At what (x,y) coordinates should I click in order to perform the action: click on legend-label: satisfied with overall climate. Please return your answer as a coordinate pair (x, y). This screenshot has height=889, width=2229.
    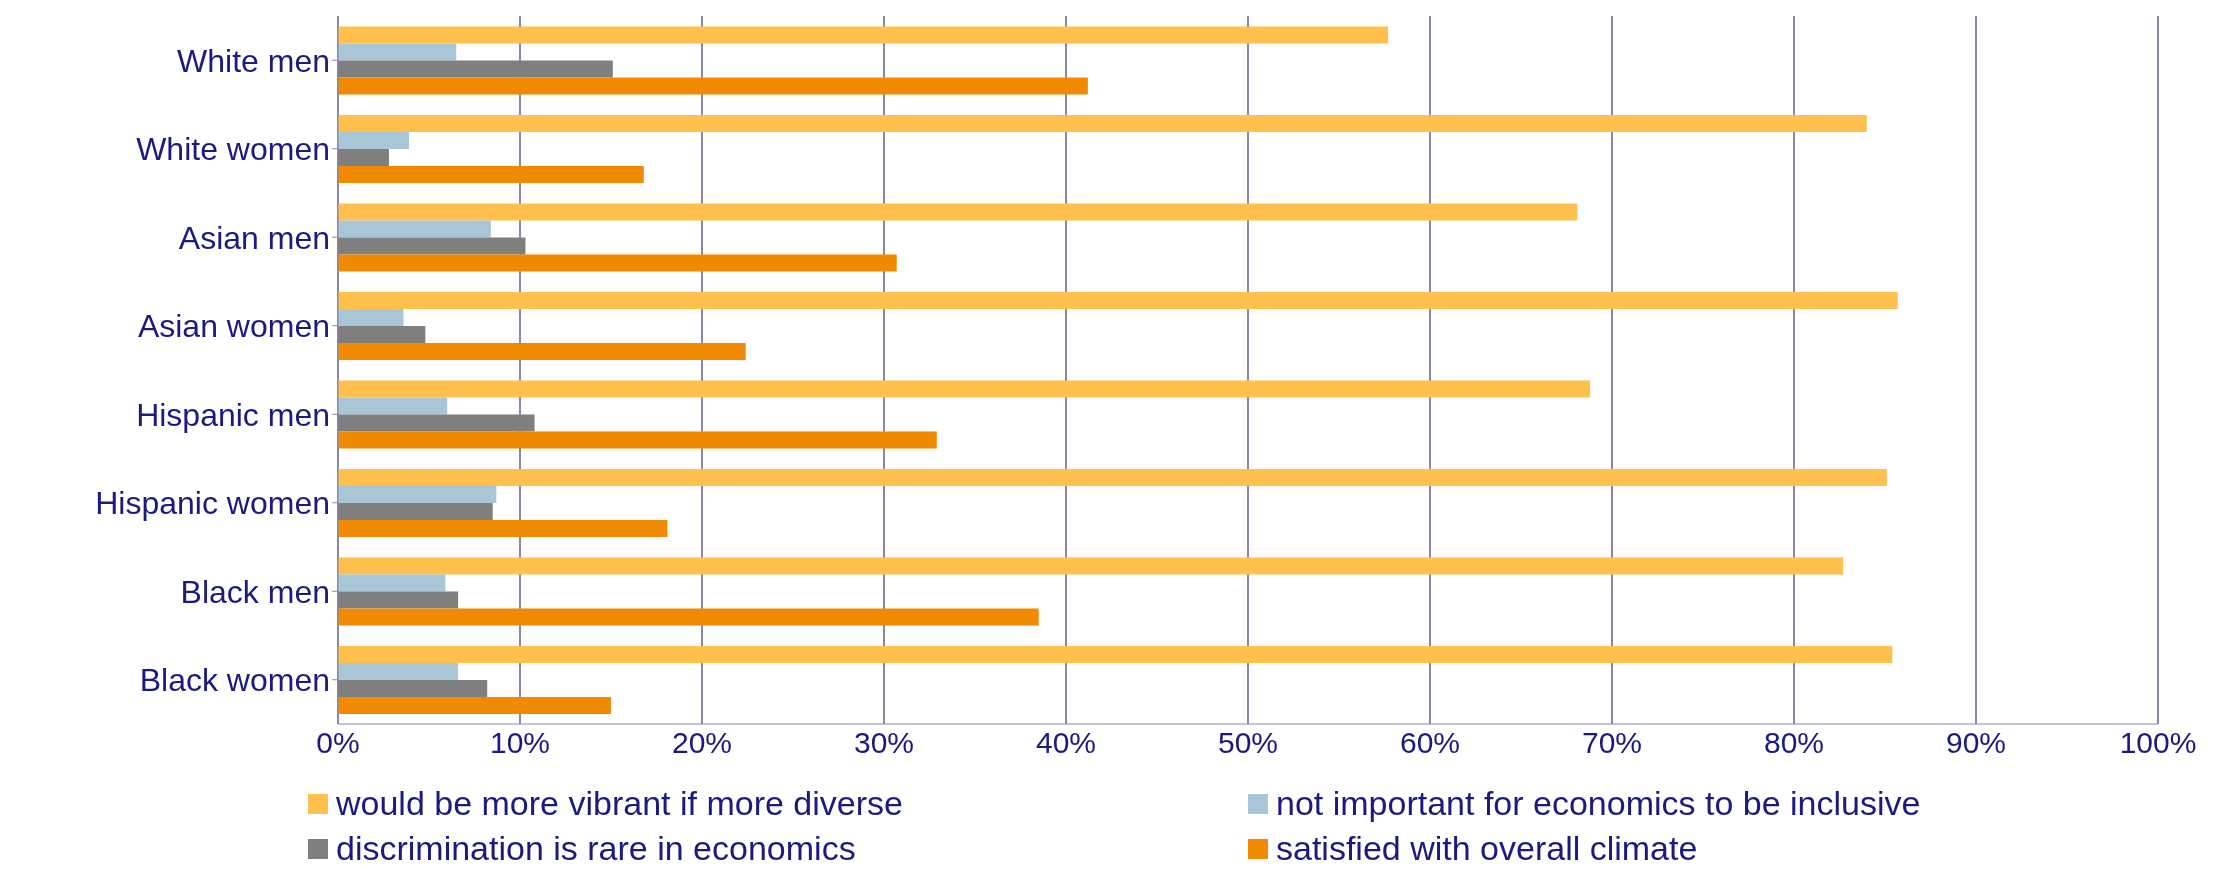
    Looking at the image, I should click on (1487, 848).